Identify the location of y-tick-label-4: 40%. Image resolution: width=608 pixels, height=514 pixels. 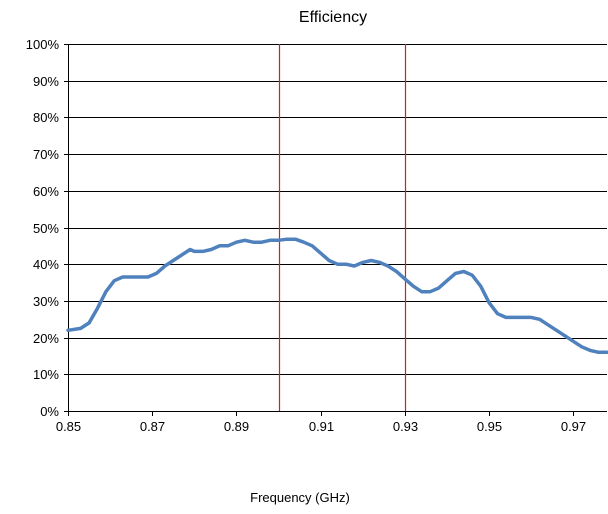
(46, 264).